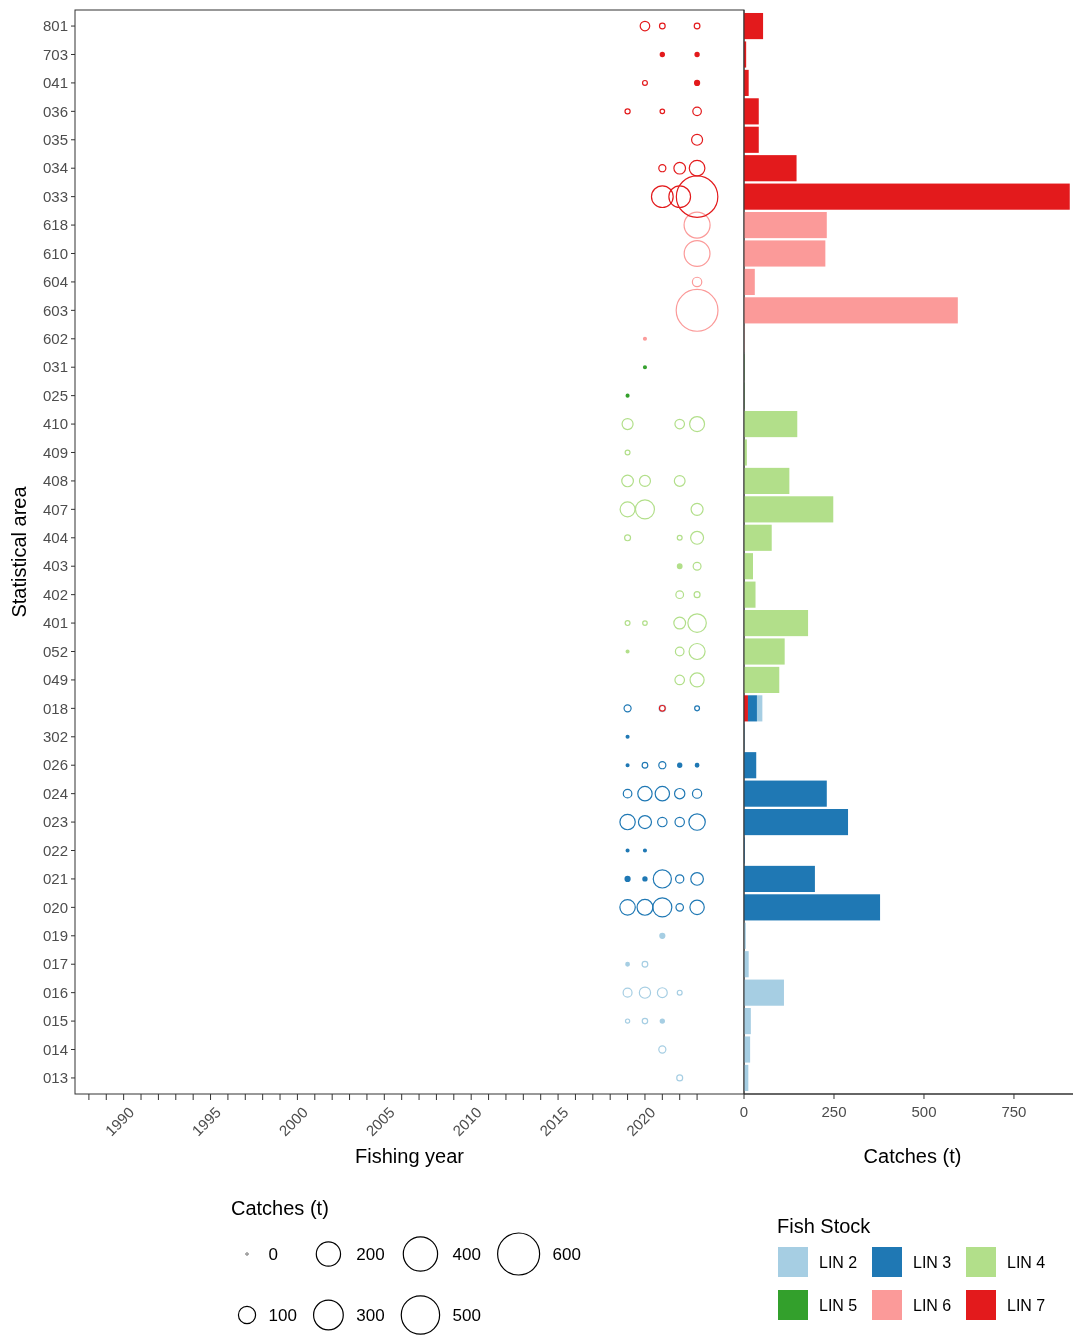 Image resolution: width=1073 pixels, height=1335 pixels. I want to click on y-tick-label: 408, so click(55, 481).